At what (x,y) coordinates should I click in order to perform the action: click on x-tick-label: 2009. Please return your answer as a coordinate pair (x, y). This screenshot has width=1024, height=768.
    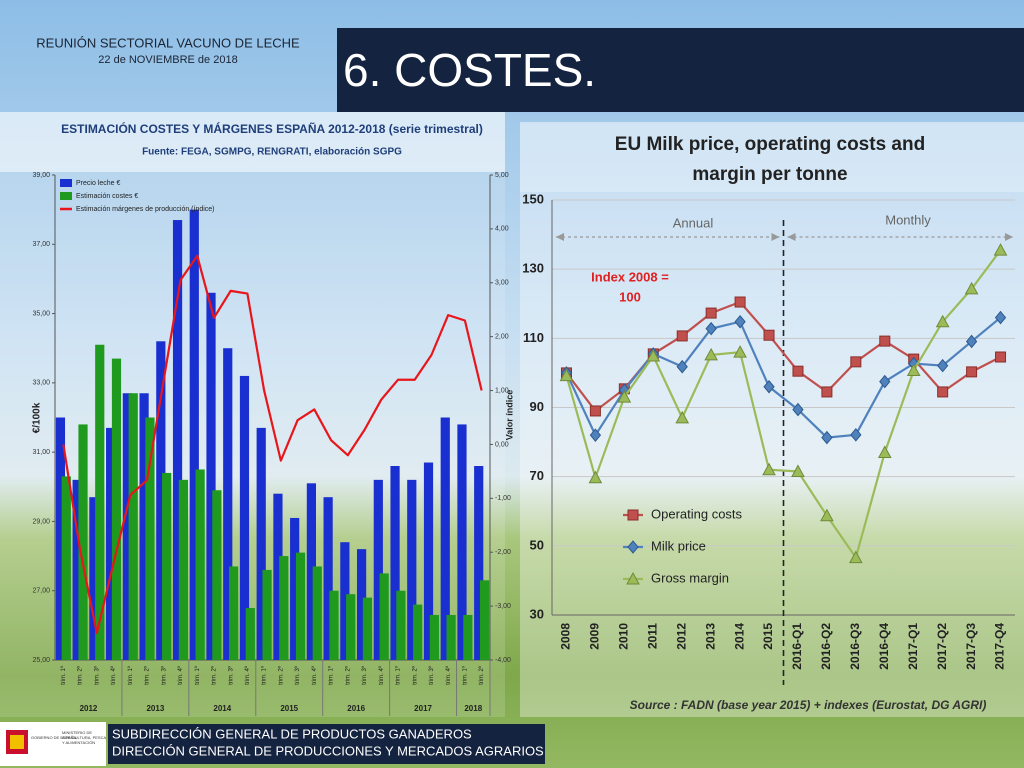
    Looking at the image, I should click on (595, 636).